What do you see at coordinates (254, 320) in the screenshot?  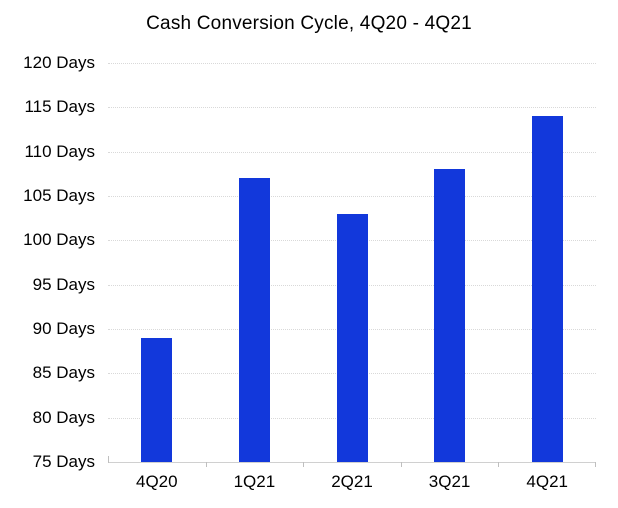 I see `bar-1Q21` at bounding box center [254, 320].